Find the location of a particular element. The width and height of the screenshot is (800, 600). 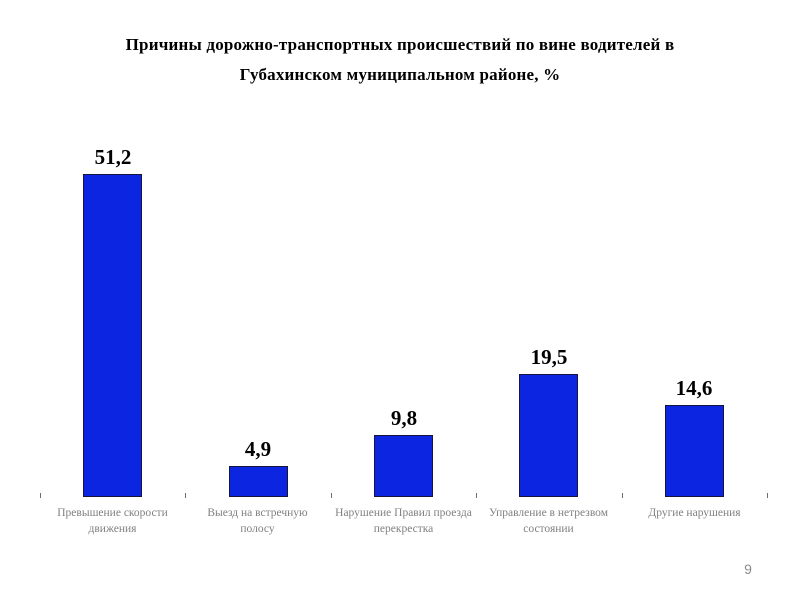

category-label: Нарушение Правил проезда перекрестка is located at coordinates (403, 521).